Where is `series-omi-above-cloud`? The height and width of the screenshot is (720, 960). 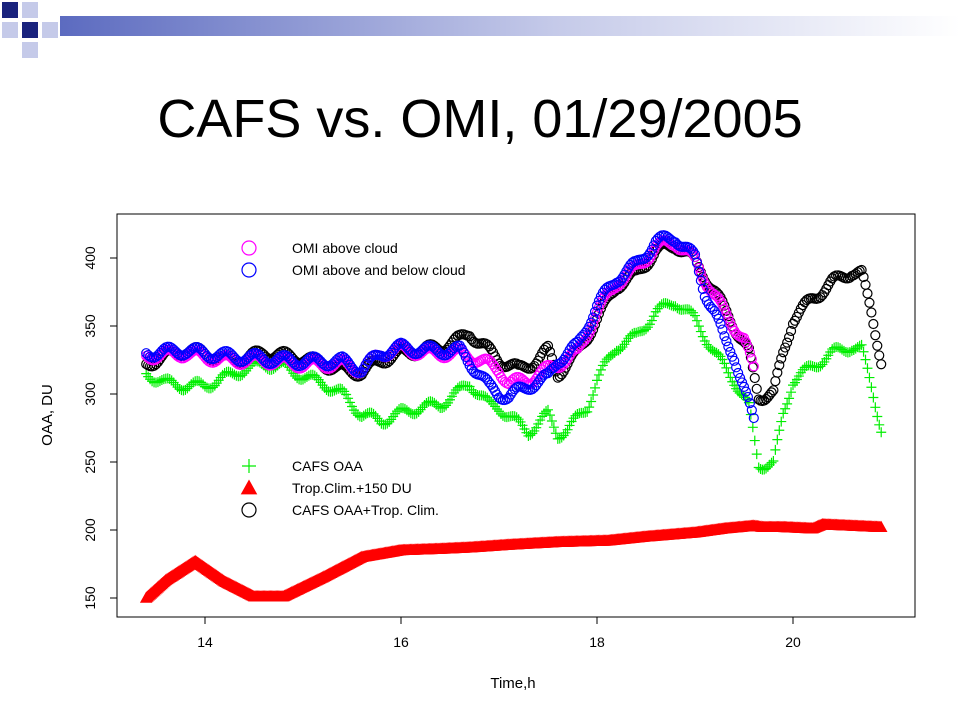
series-omi-above-cloud is located at coordinates (450, 312).